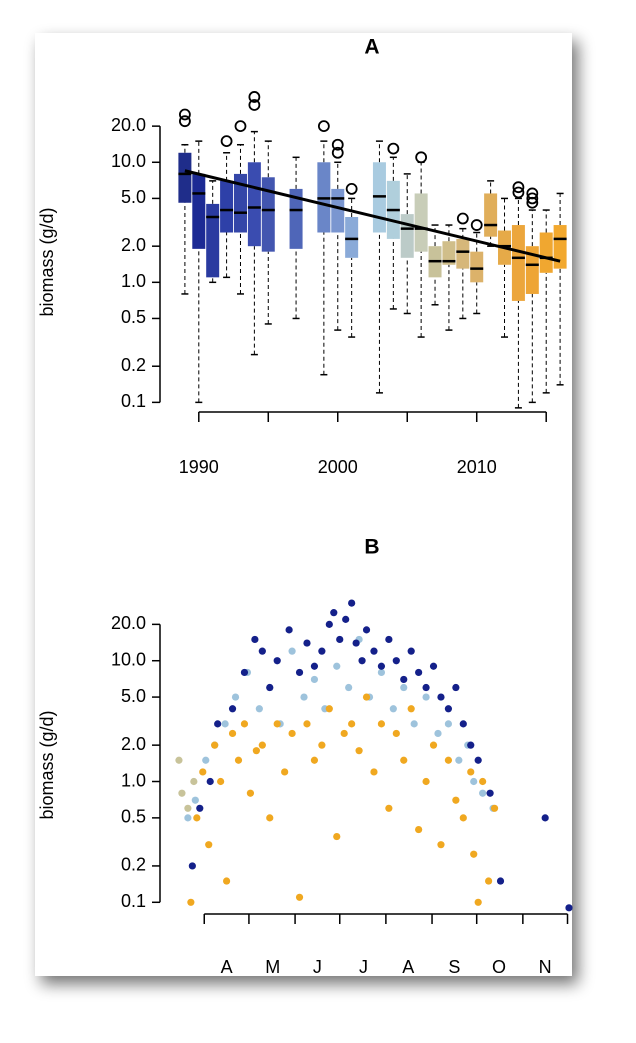 Image resolution: width=636 pixels, height=1043 pixels. What do you see at coordinates (371, 47) in the screenshot?
I see `panel-title: A` at bounding box center [371, 47].